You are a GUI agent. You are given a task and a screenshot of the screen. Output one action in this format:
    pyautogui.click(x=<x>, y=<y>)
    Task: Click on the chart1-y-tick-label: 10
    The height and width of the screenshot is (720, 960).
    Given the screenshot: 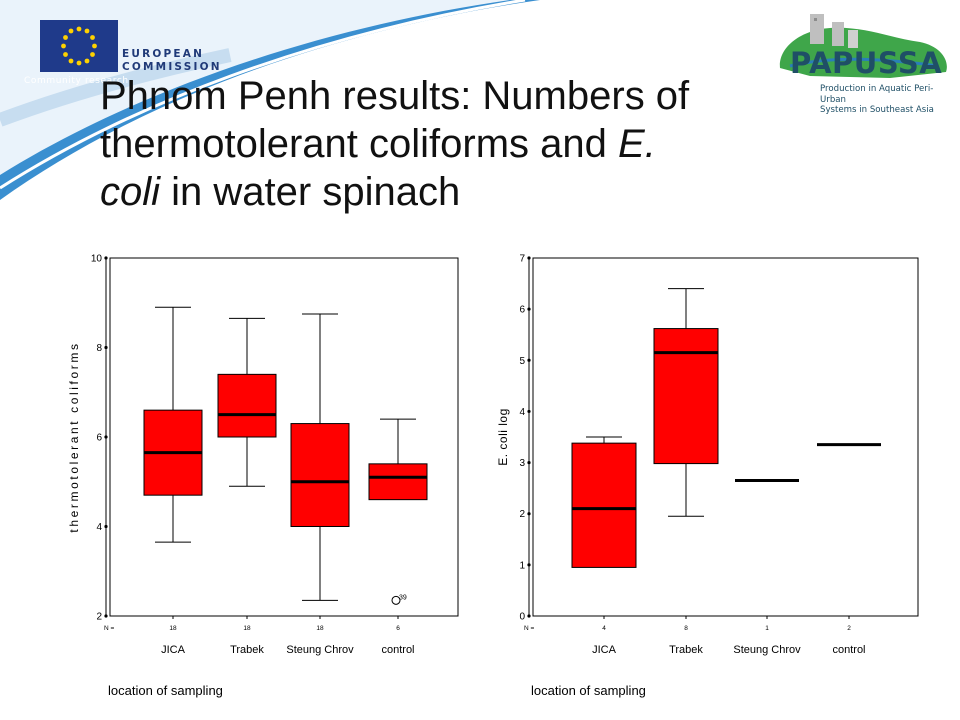 What is the action you would take?
    pyautogui.click(x=97, y=259)
    